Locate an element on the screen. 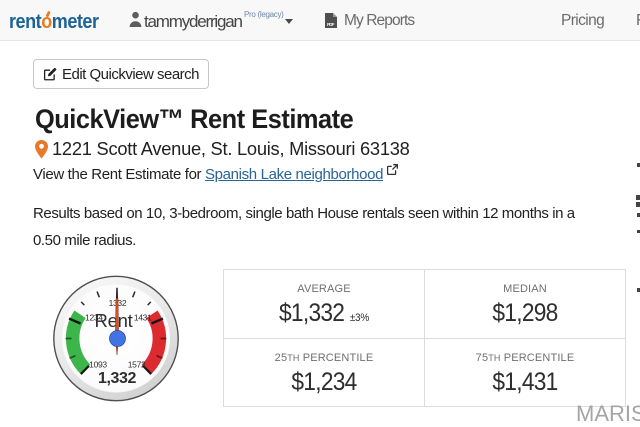 The height and width of the screenshot is (427, 640). svg-text: Rent is located at coordinates (114, 320).